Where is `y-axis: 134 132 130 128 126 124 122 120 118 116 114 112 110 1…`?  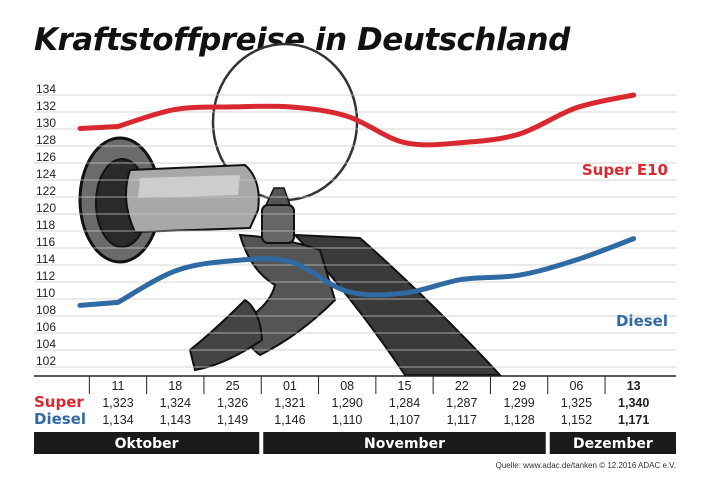 y-axis: 134 132 130 128 126 124 122 120 118 116 114 112 110 1… is located at coordinates (46, 225).